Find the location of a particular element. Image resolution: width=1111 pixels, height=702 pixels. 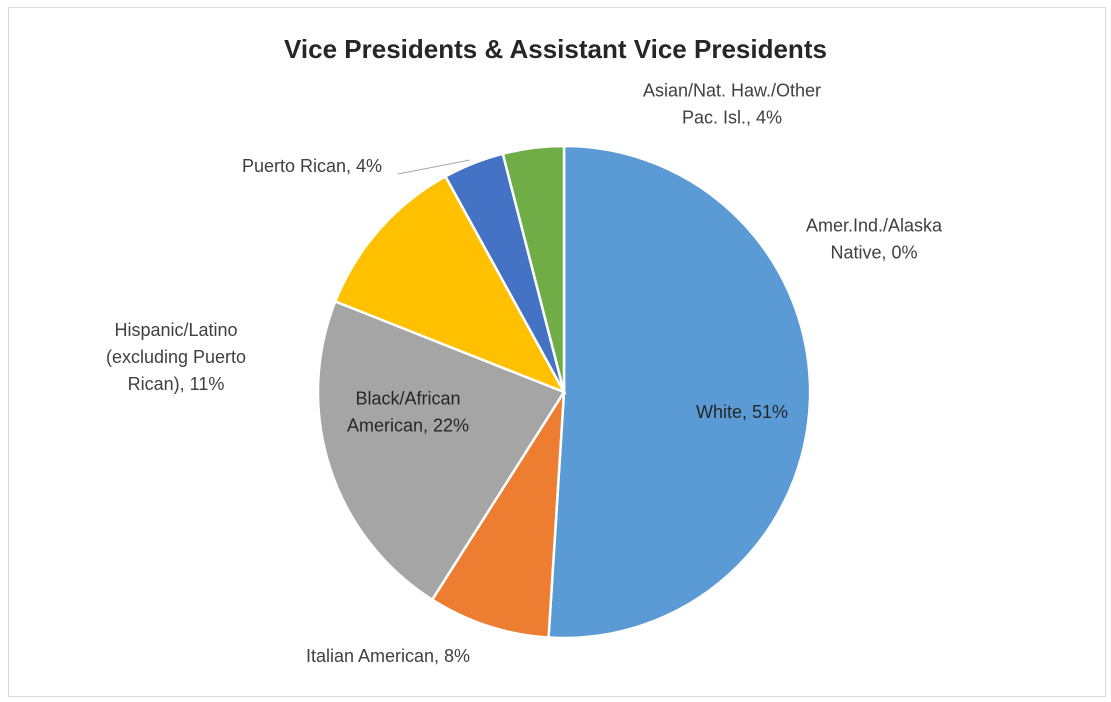

pie-slice-black-african-american is located at coordinates (441, 450).